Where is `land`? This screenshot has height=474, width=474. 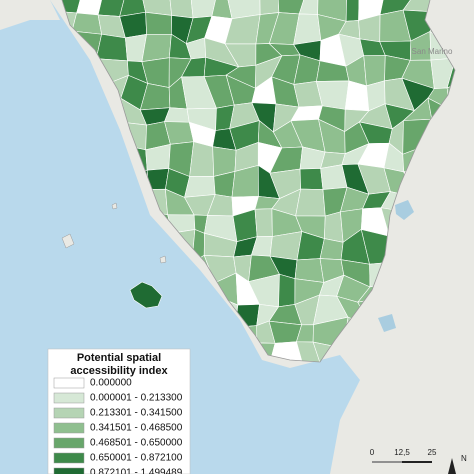 land is located at coordinates (30, 15).